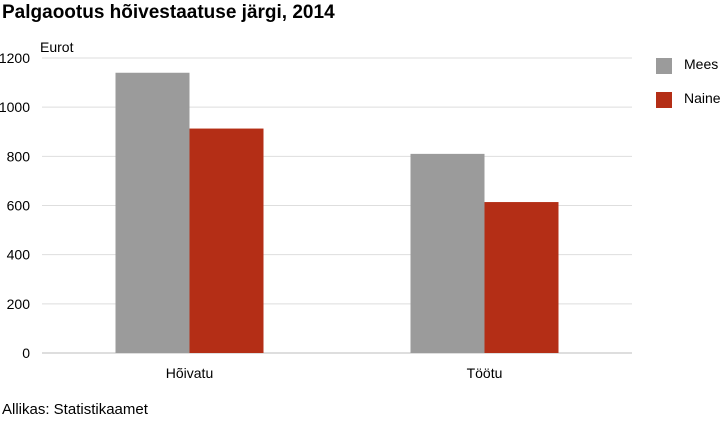 This screenshot has height=421, width=724. Describe the element at coordinates (701, 64) in the screenshot. I see `legend-label-mees: Mees` at that location.